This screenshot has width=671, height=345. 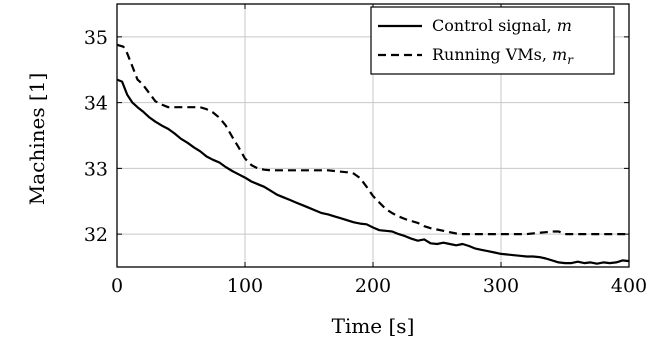 What do you see at coordinates (373, 326) in the screenshot?
I see `x-axis-label: Time [s]` at bounding box center [373, 326].